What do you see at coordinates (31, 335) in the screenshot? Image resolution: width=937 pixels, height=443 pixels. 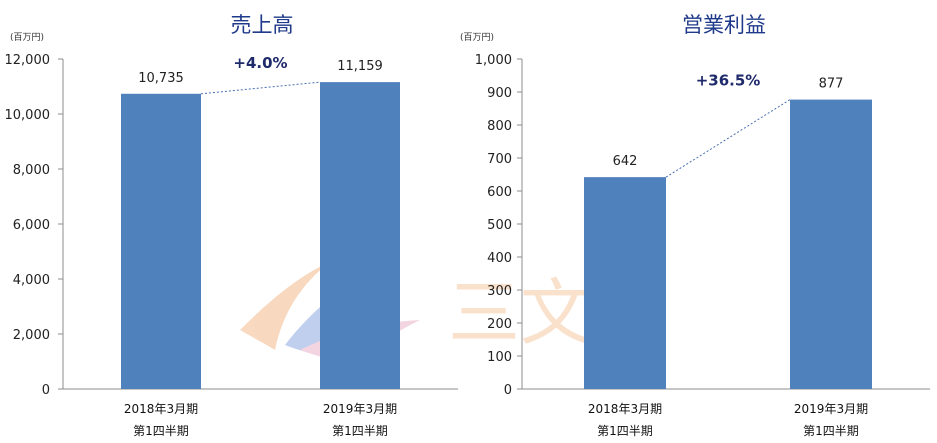 I see `y-tick-label: 2,000` at bounding box center [31, 335].